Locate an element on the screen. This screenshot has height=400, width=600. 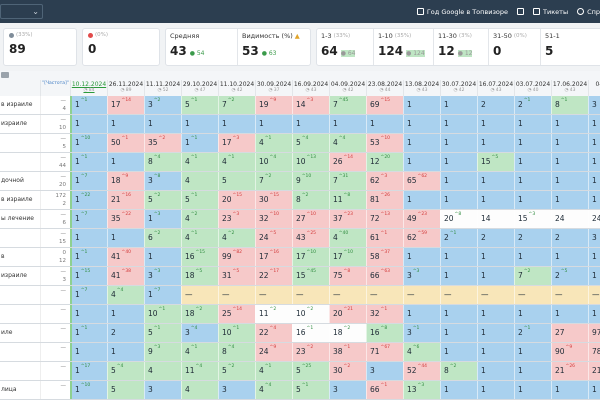
position-cell: 24^9 is located at coordinates (273, 352).